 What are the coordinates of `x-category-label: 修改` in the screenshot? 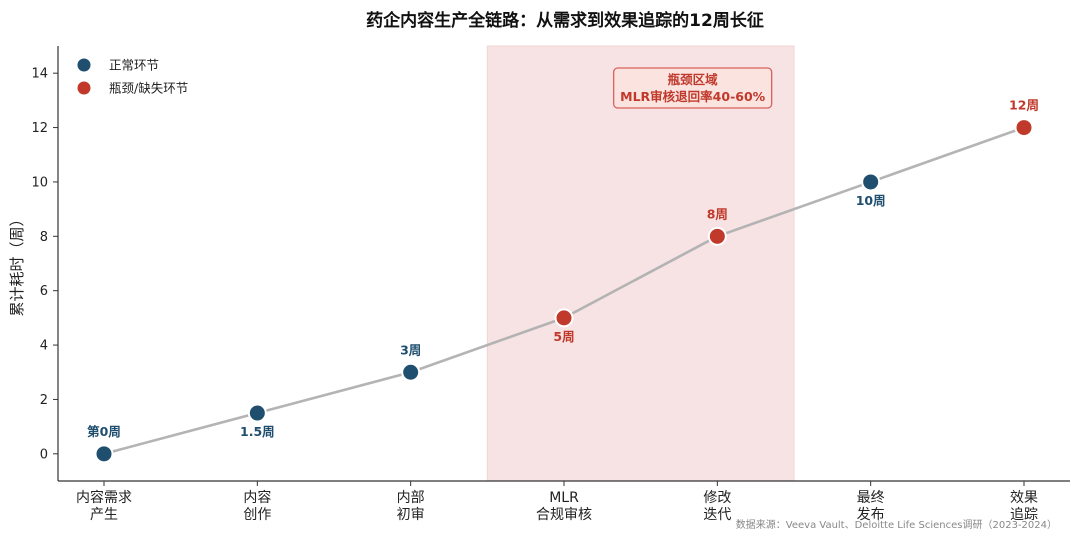 It's located at (717, 498).